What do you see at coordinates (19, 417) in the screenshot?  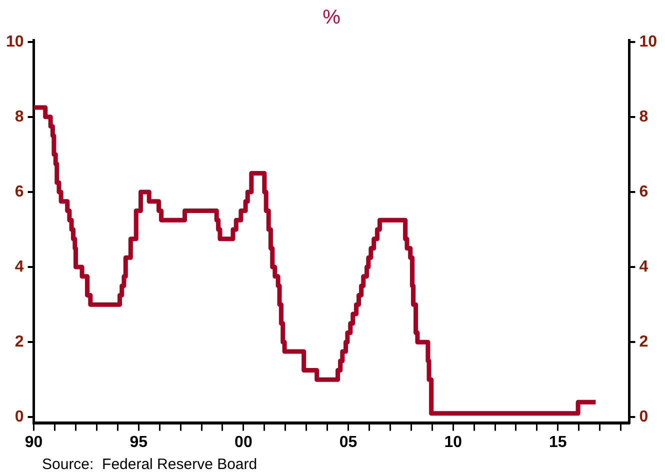 I see `y-tick-label: 0` at bounding box center [19, 417].